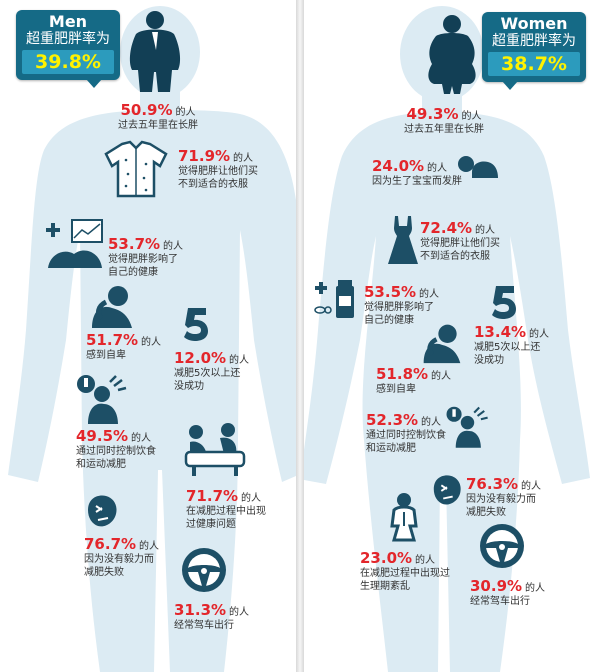 The width and height of the screenshot is (600, 672). What do you see at coordinates (392, 420) in the screenshot?
I see `stat-percent: 52.3%` at bounding box center [392, 420].